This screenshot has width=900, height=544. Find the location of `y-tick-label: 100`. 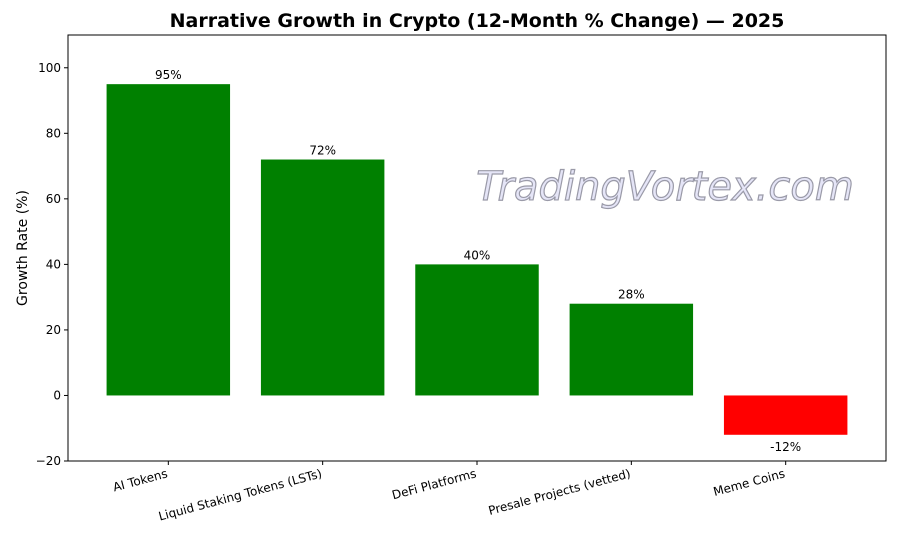

y-tick-label: 100 is located at coordinates (49, 68).